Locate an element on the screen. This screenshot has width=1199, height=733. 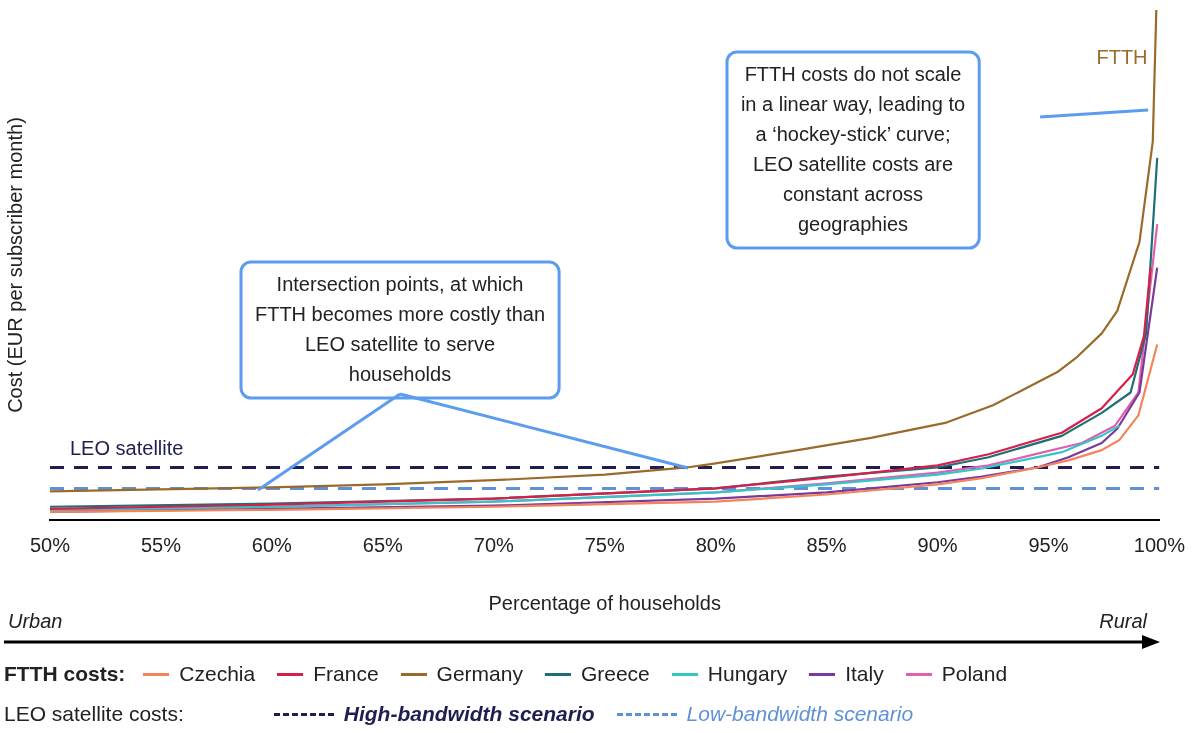
legend-label: Hungary is located at coordinates (747, 674).